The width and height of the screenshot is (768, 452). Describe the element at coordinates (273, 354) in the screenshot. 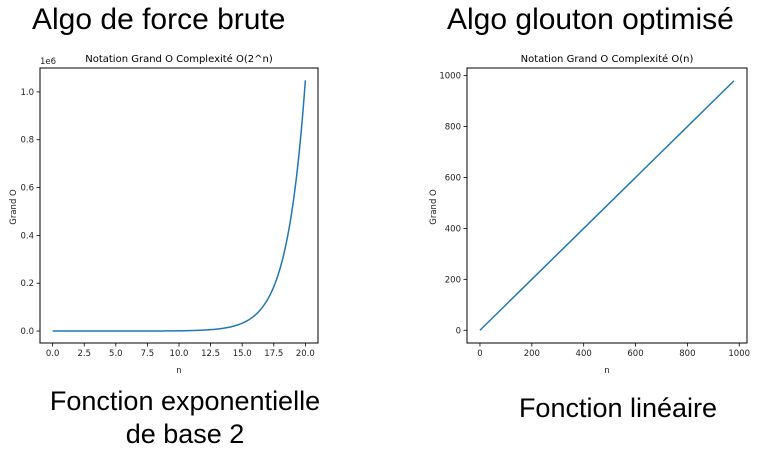

I see `x-tick-label: 17.5` at that location.